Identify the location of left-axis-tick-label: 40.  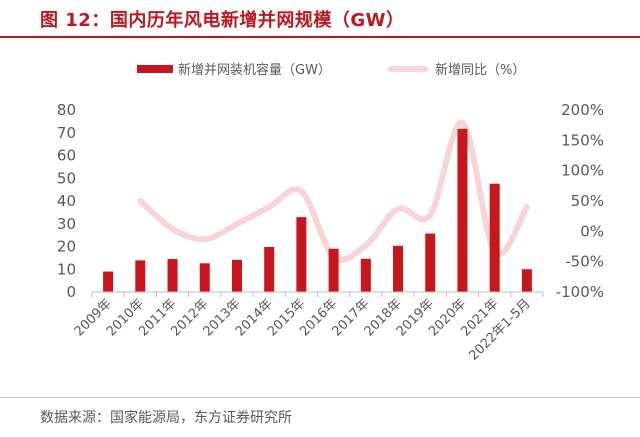
(66, 201).